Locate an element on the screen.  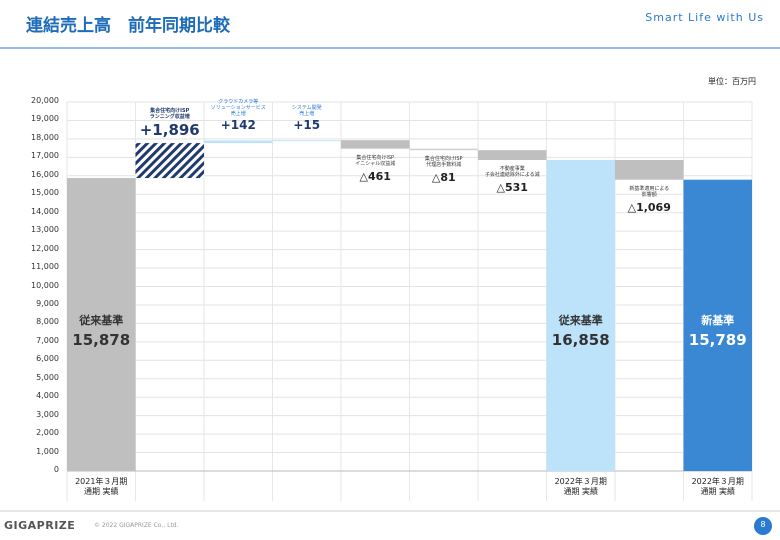
bar-label: クラウドカメラ等 ソリューションサービス 売上増 is located at coordinates (238, 108).